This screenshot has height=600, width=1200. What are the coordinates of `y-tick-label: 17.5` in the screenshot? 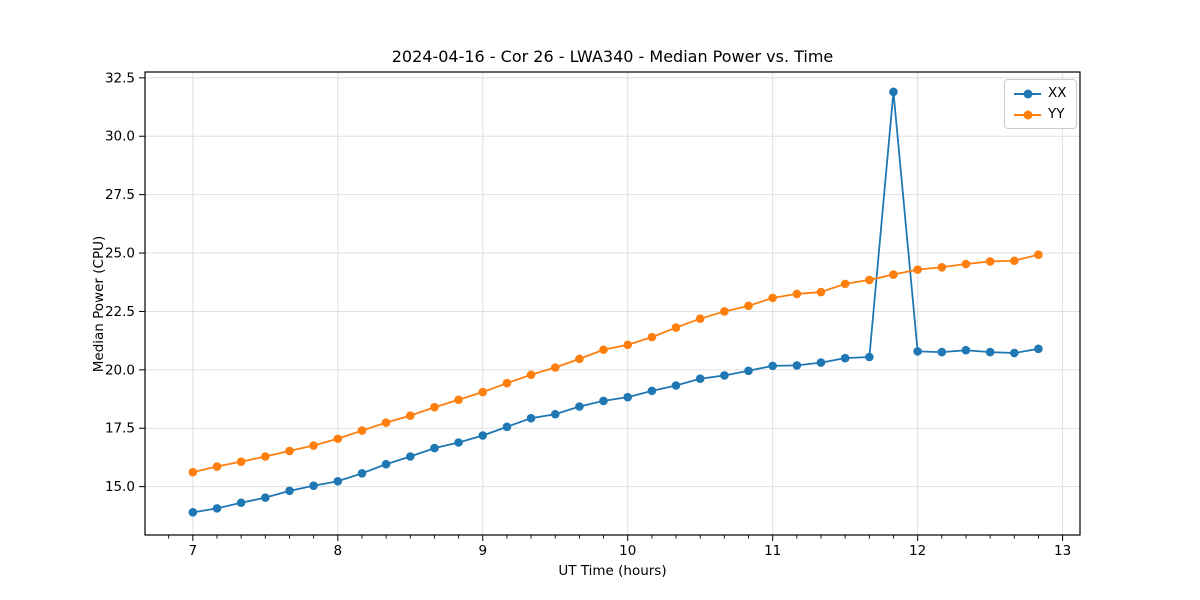 It's located at (120, 429).